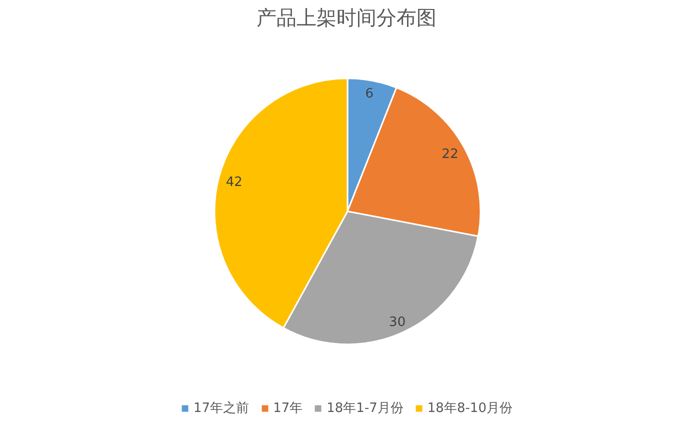 This screenshot has width=692, height=431. Describe the element at coordinates (397, 322) in the screenshot. I see `data-label: 30` at that location.